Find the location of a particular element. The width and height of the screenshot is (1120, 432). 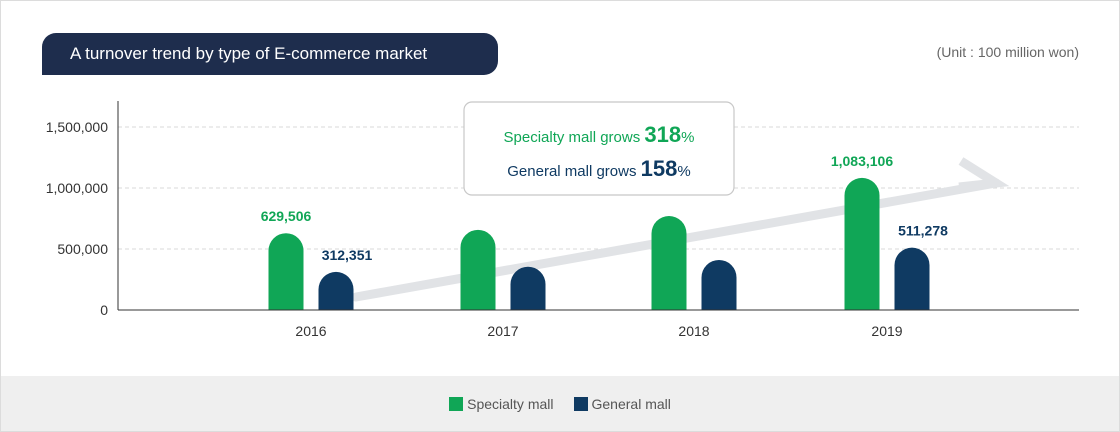

bar-specialty-2017 is located at coordinates (478, 269).